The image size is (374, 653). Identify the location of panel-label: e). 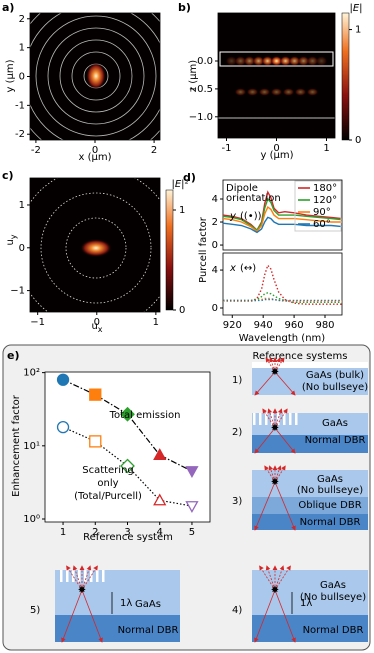
(13, 355).